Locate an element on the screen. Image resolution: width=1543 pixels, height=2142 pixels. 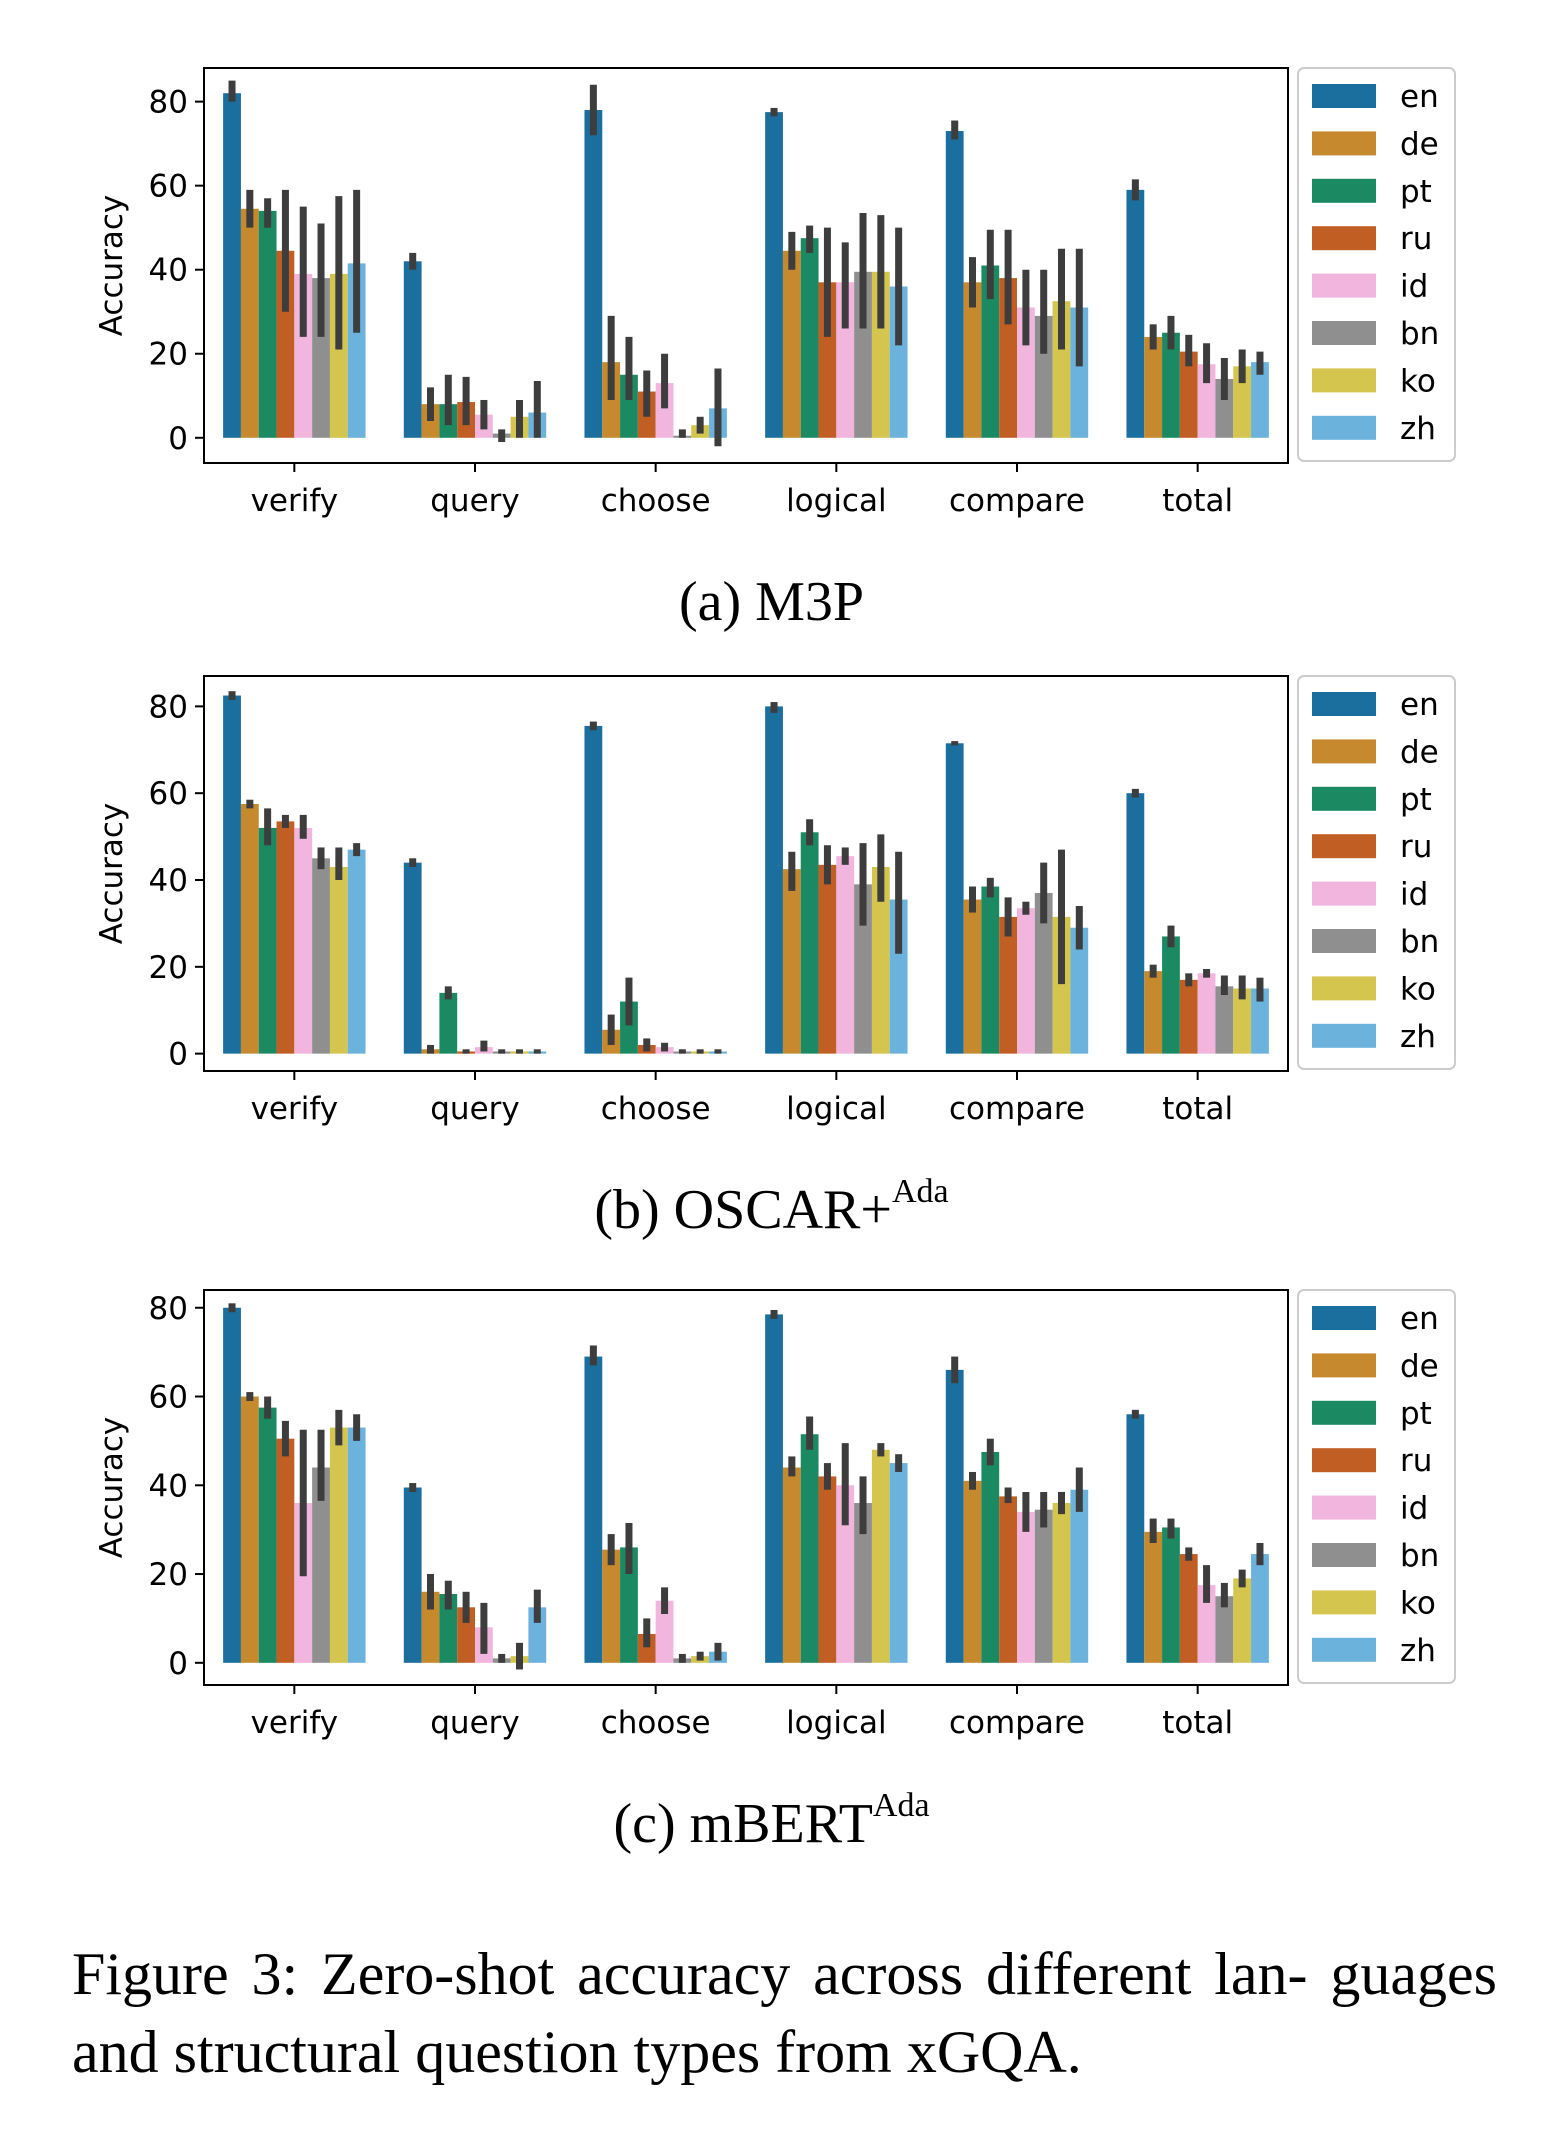
y-tick-label: 40 is located at coordinates (168, 1486).